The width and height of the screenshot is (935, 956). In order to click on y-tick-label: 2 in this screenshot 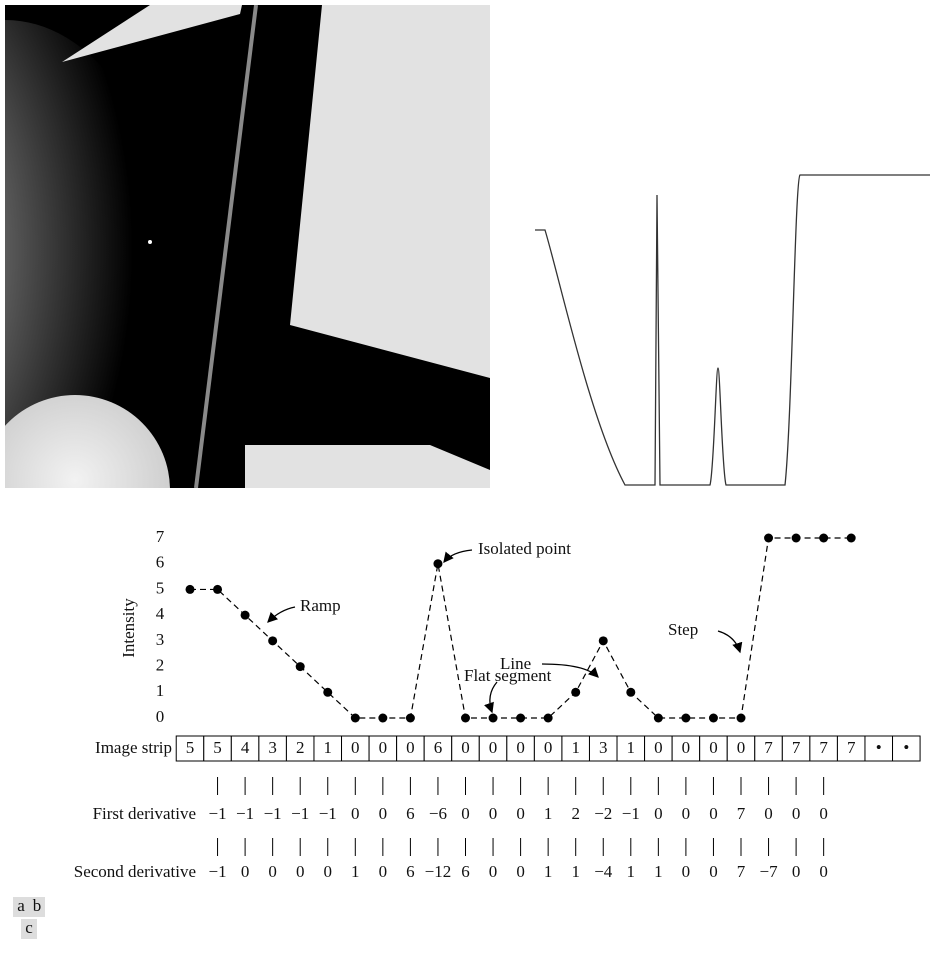, I will do `click(160, 664)`.